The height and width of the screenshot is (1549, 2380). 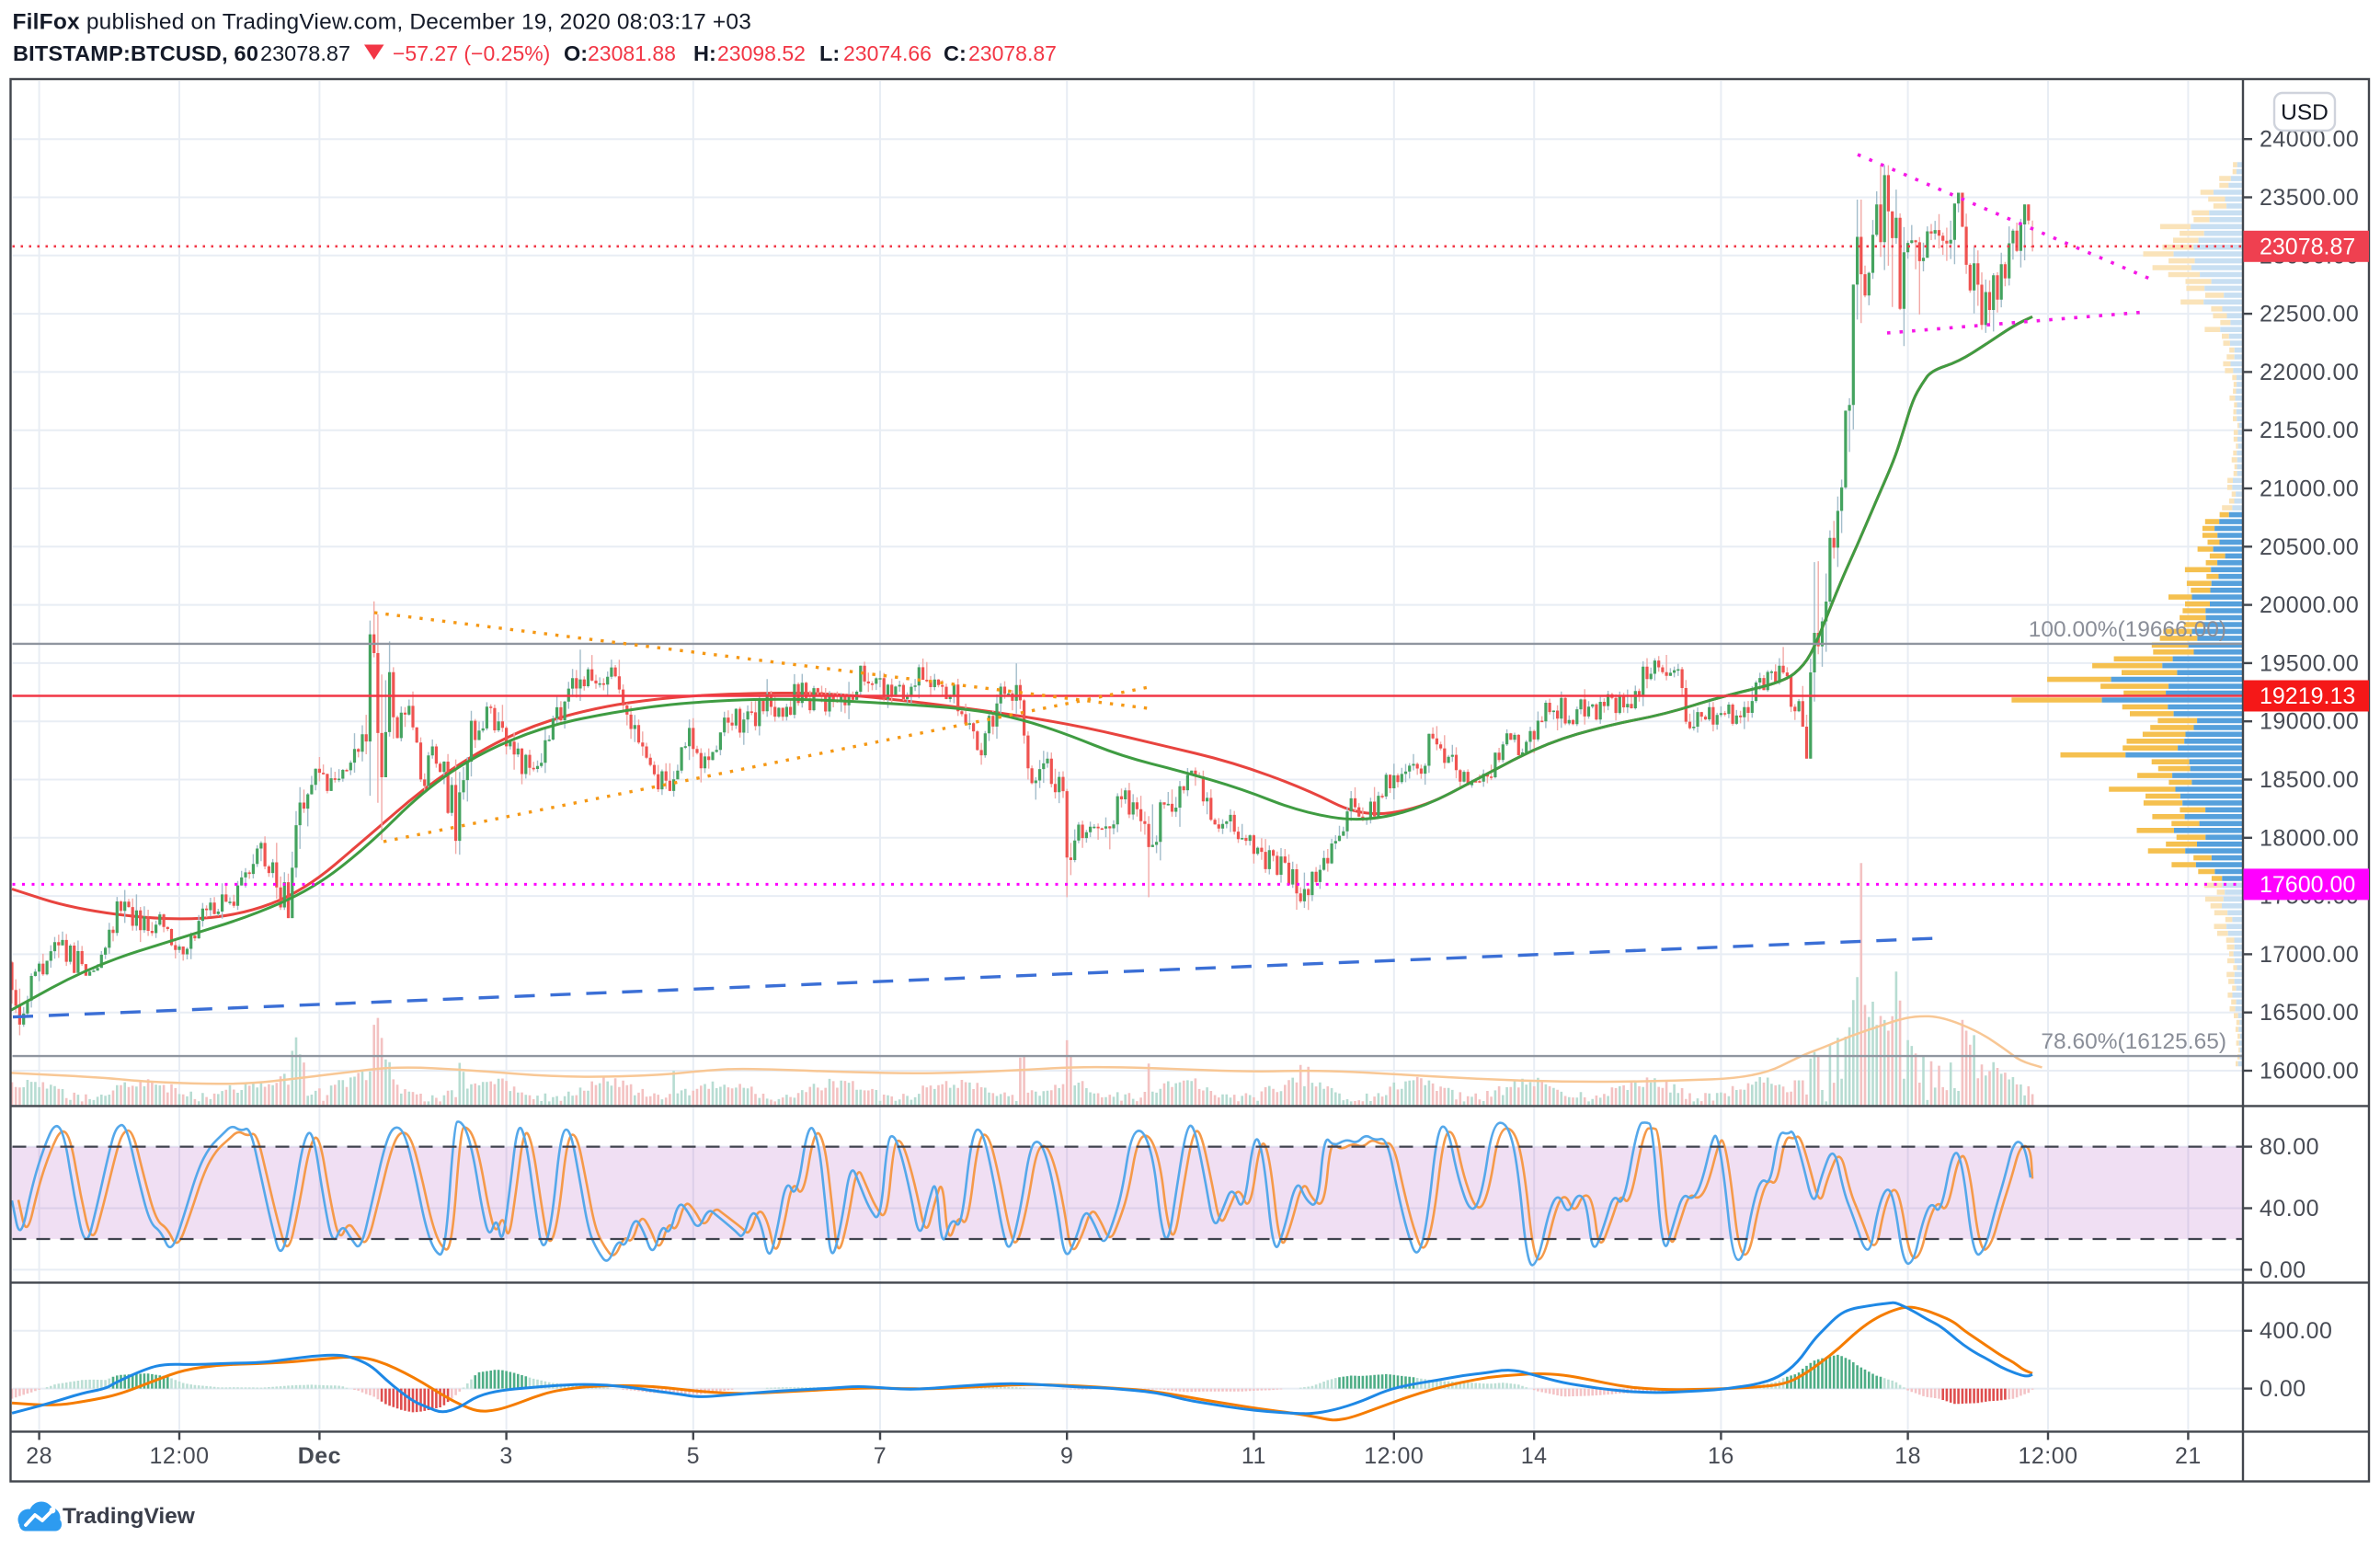 What do you see at coordinates (761, 53) in the screenshot?
I see `svg-text: 23098.52` at bounding box center [761, 53].